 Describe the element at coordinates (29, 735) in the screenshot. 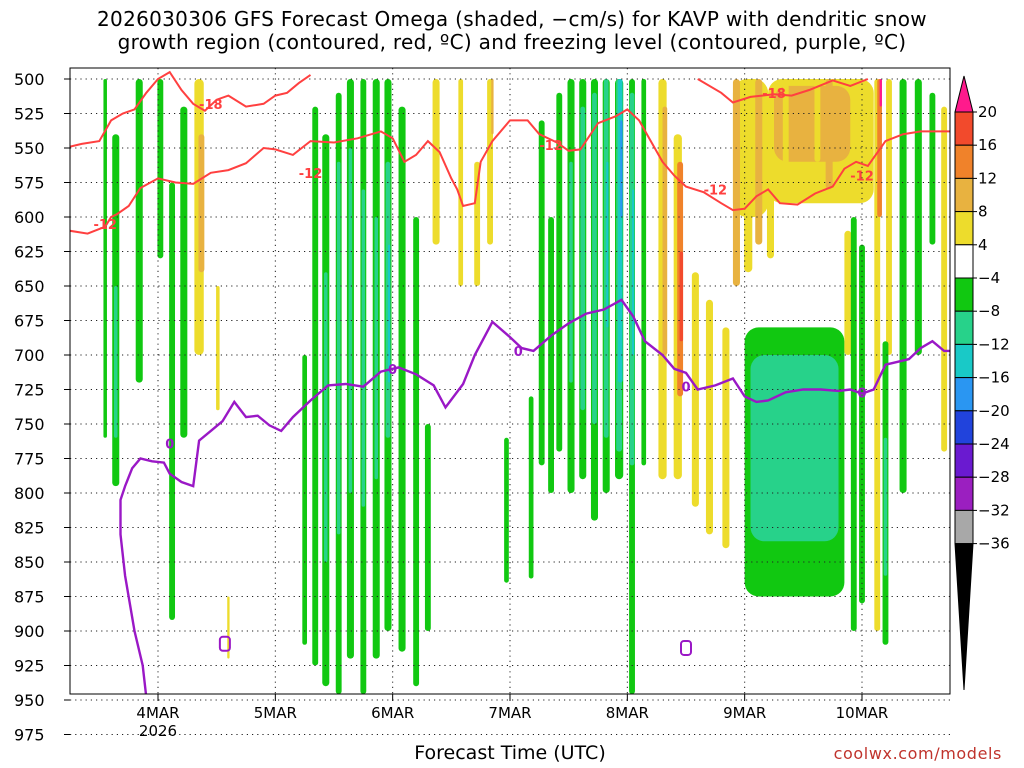

I see `y-tick-label: 975` at that location.